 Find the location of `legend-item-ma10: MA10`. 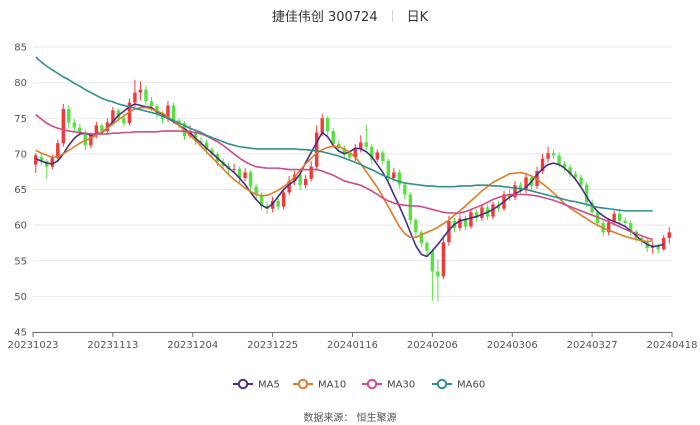

legend-item-ma10: MA10 is located at coordinates (319, 384).